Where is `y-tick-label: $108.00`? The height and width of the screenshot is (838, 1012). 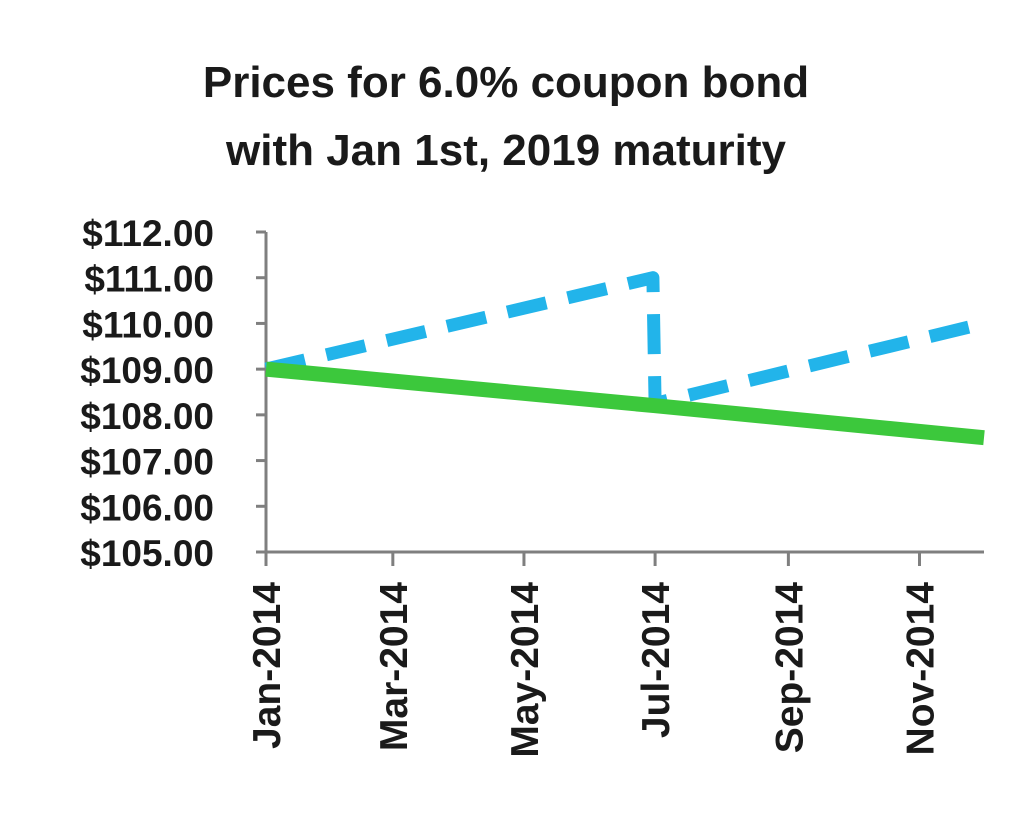
y-tick-label: $108.00 is located at coordinates (147, 416).